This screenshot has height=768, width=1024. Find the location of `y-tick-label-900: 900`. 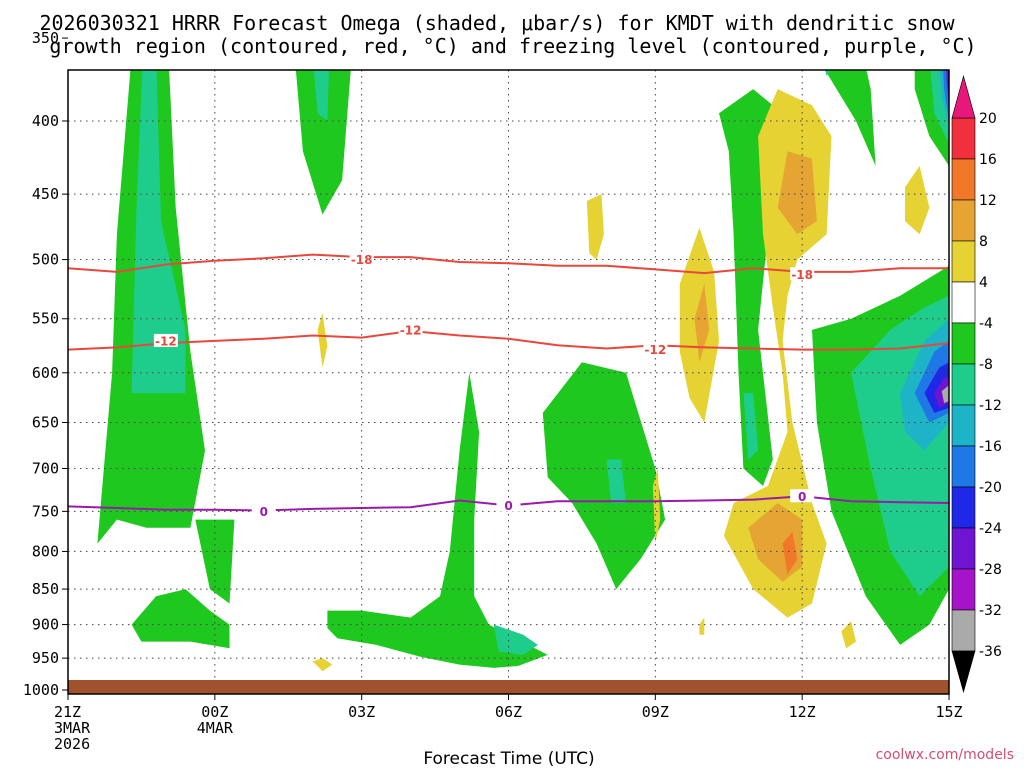

y-tick-label-900: 900 is located at coordinates (45, 625).